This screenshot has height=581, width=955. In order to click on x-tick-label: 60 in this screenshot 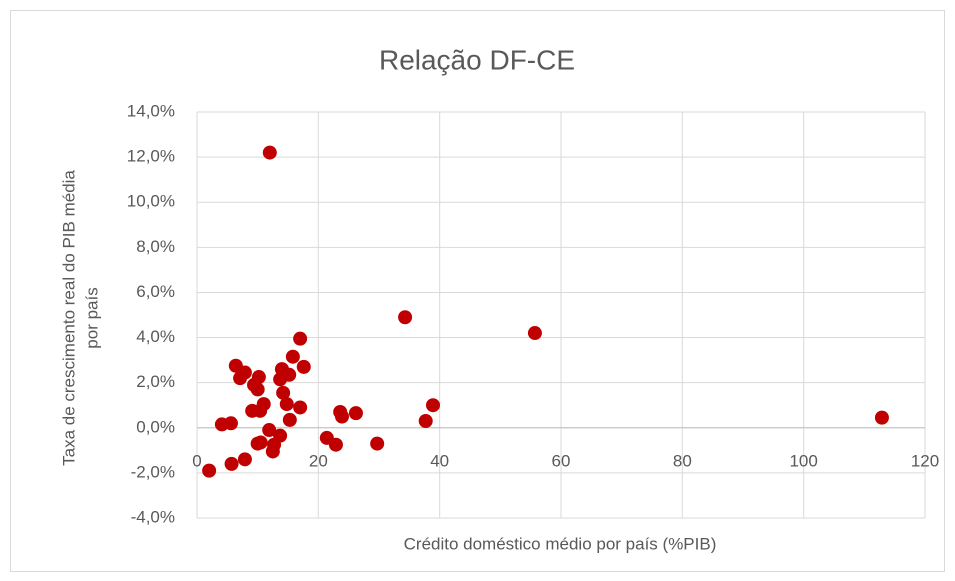, I will do `click(561, 460)`.